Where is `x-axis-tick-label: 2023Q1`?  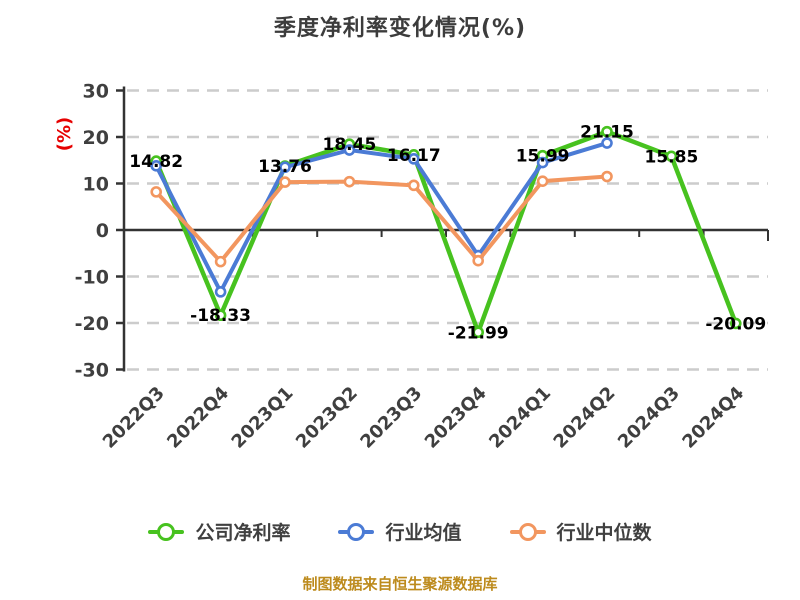
x-axis-tick-label: 2023Q1 is located at coordinates (263, 418).